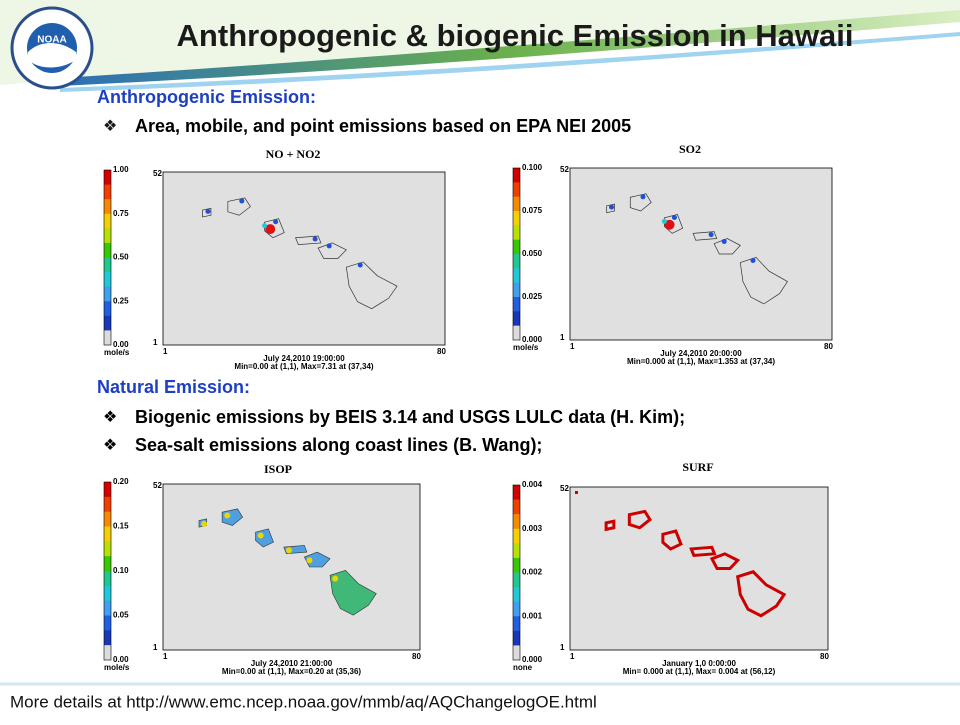 The height and width of the screenshot is (725, 960). I want to click on colorbar-label: 0.075, so click(532, 210).